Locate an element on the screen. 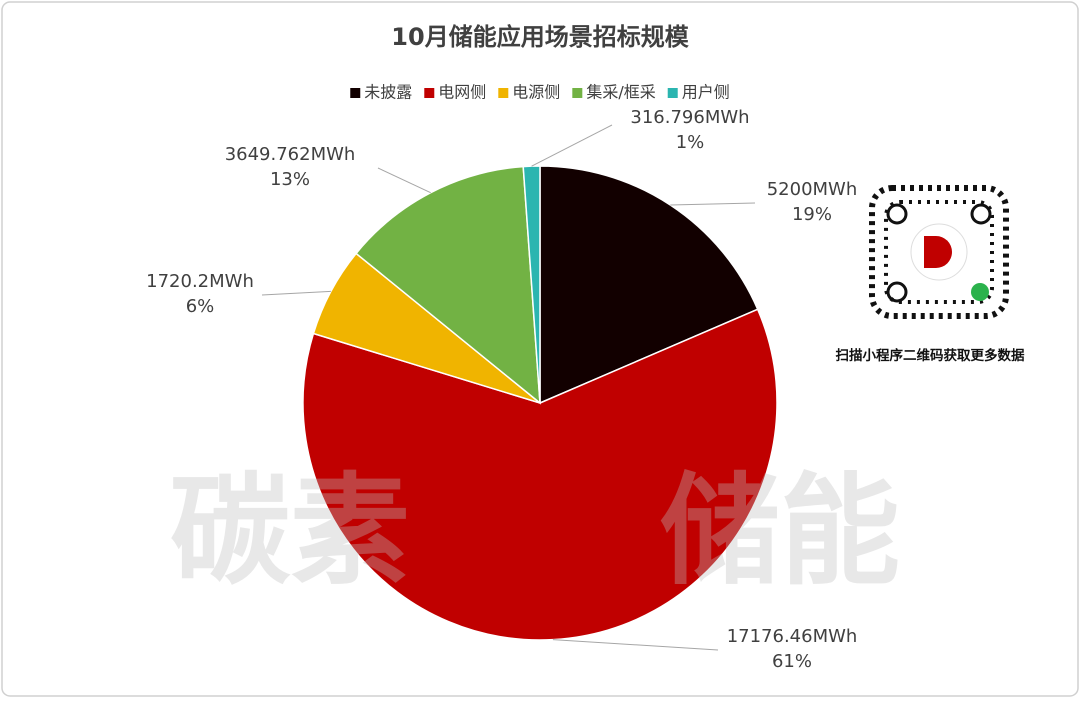  percent-label: 1% is located at coordinates (690, 142).